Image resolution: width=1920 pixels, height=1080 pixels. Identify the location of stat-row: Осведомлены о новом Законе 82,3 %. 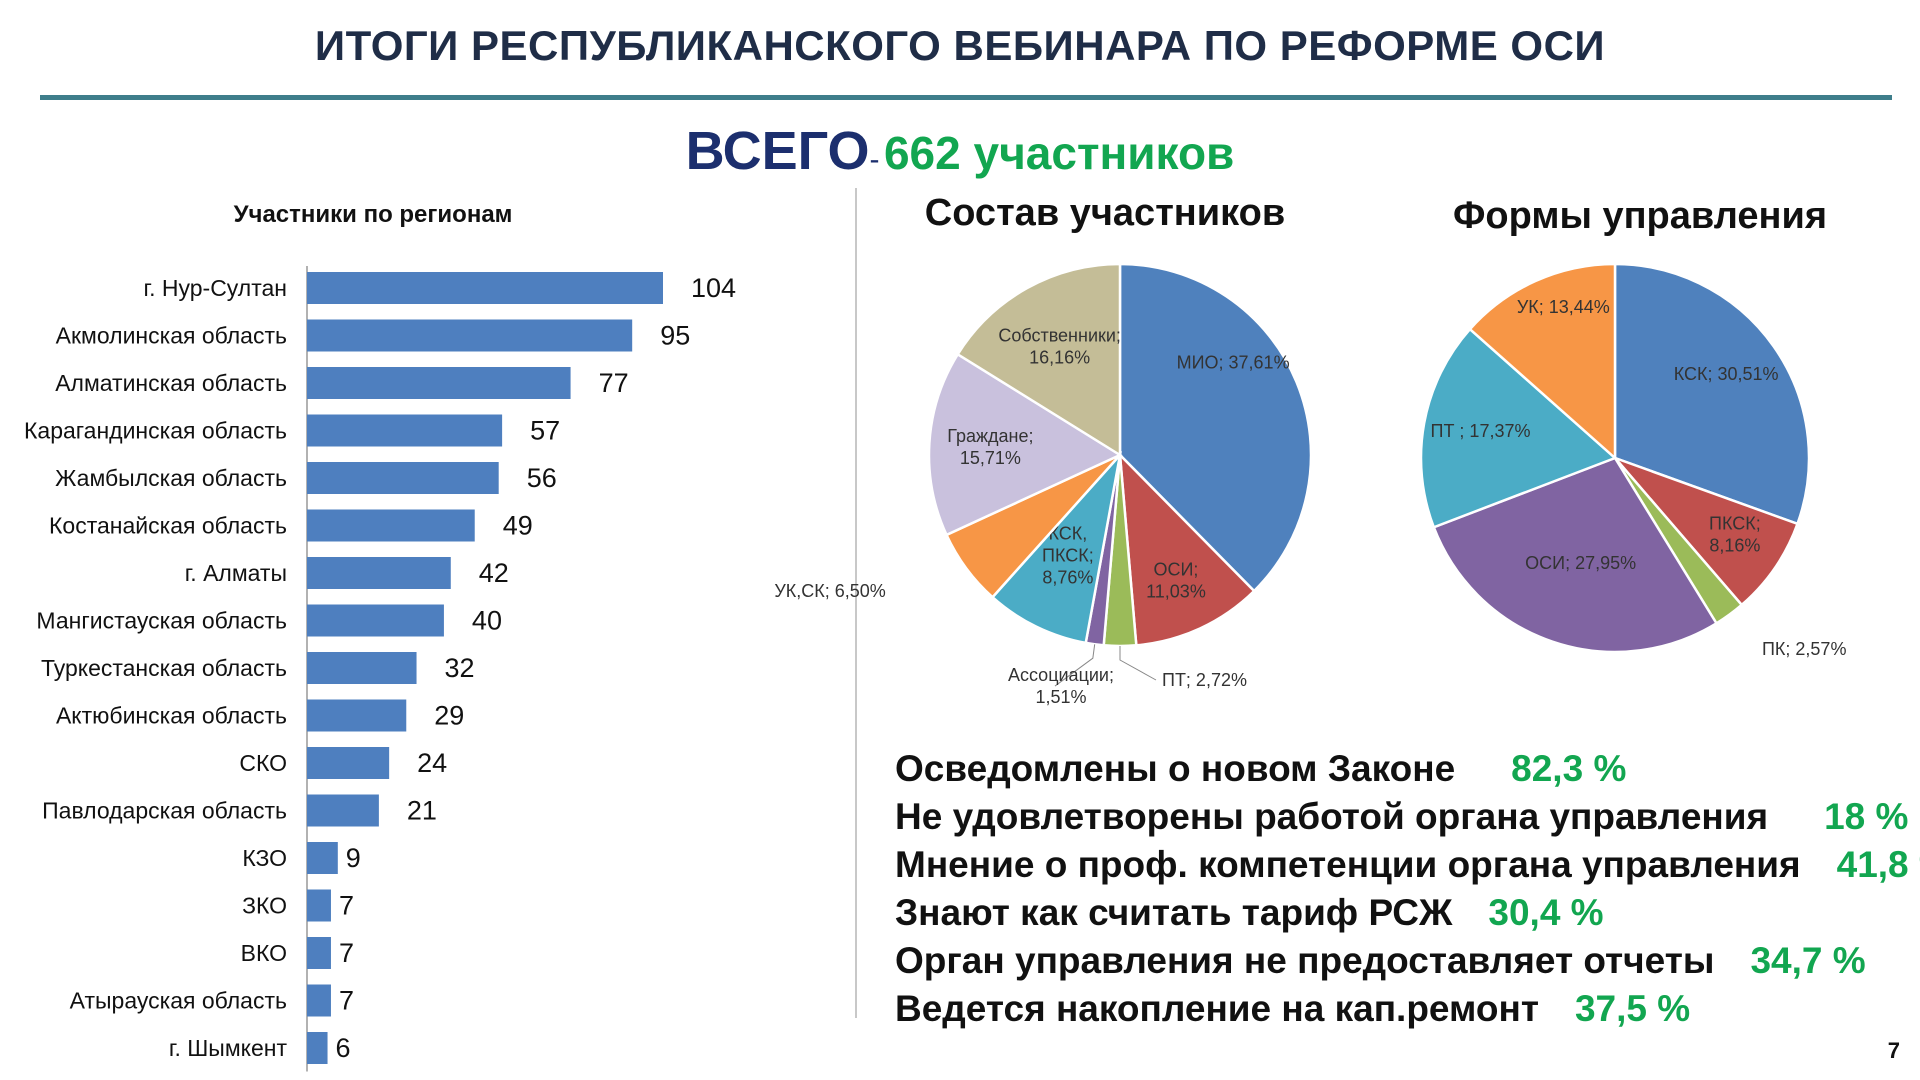
(1260, 769).